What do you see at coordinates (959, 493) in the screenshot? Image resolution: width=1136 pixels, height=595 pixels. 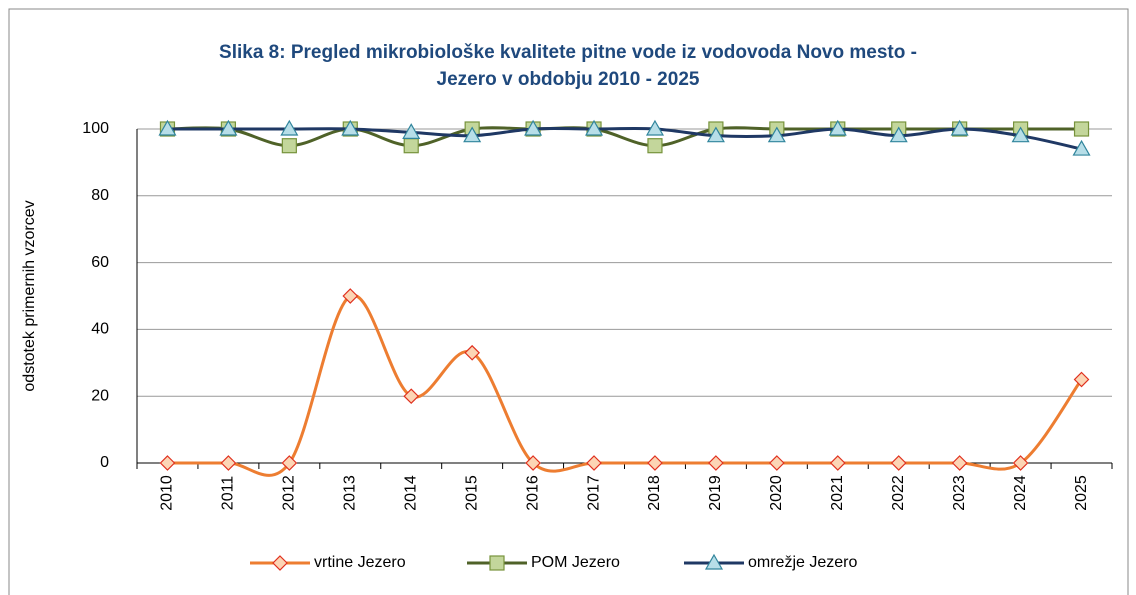 I see `x-tick-label: 2023` at bounding box center [959, 493].